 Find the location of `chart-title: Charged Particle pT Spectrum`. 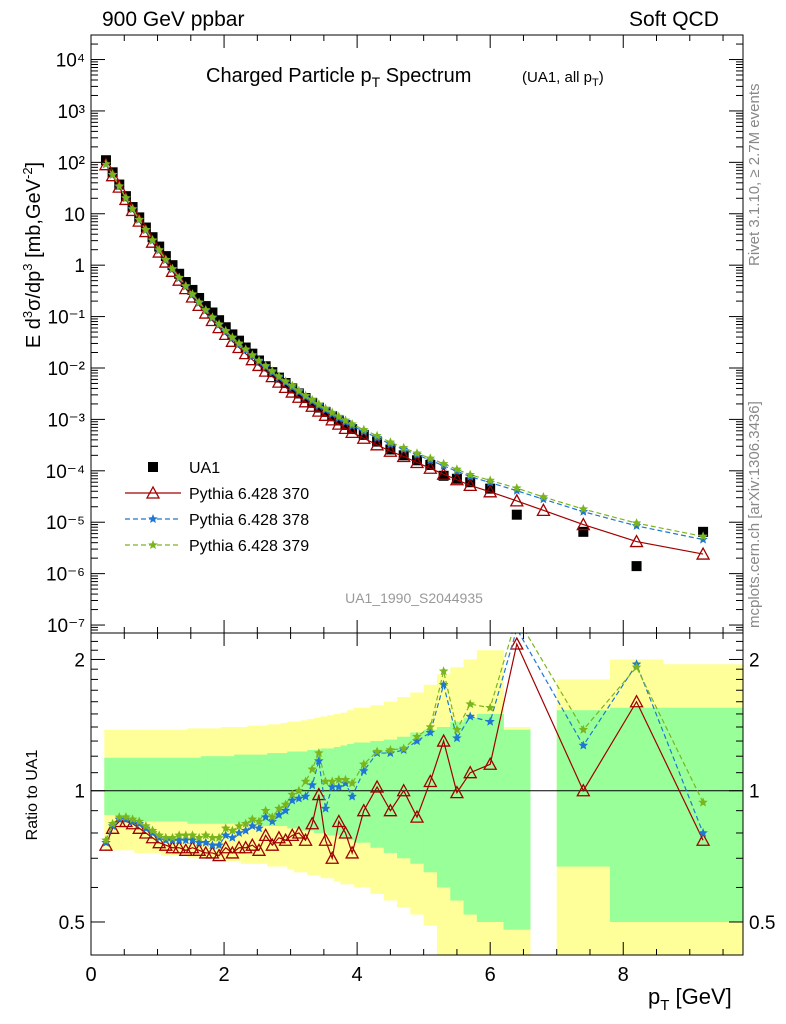

chart-title: Charged Particle pT Spectrum is located at coordinates (338, 77).